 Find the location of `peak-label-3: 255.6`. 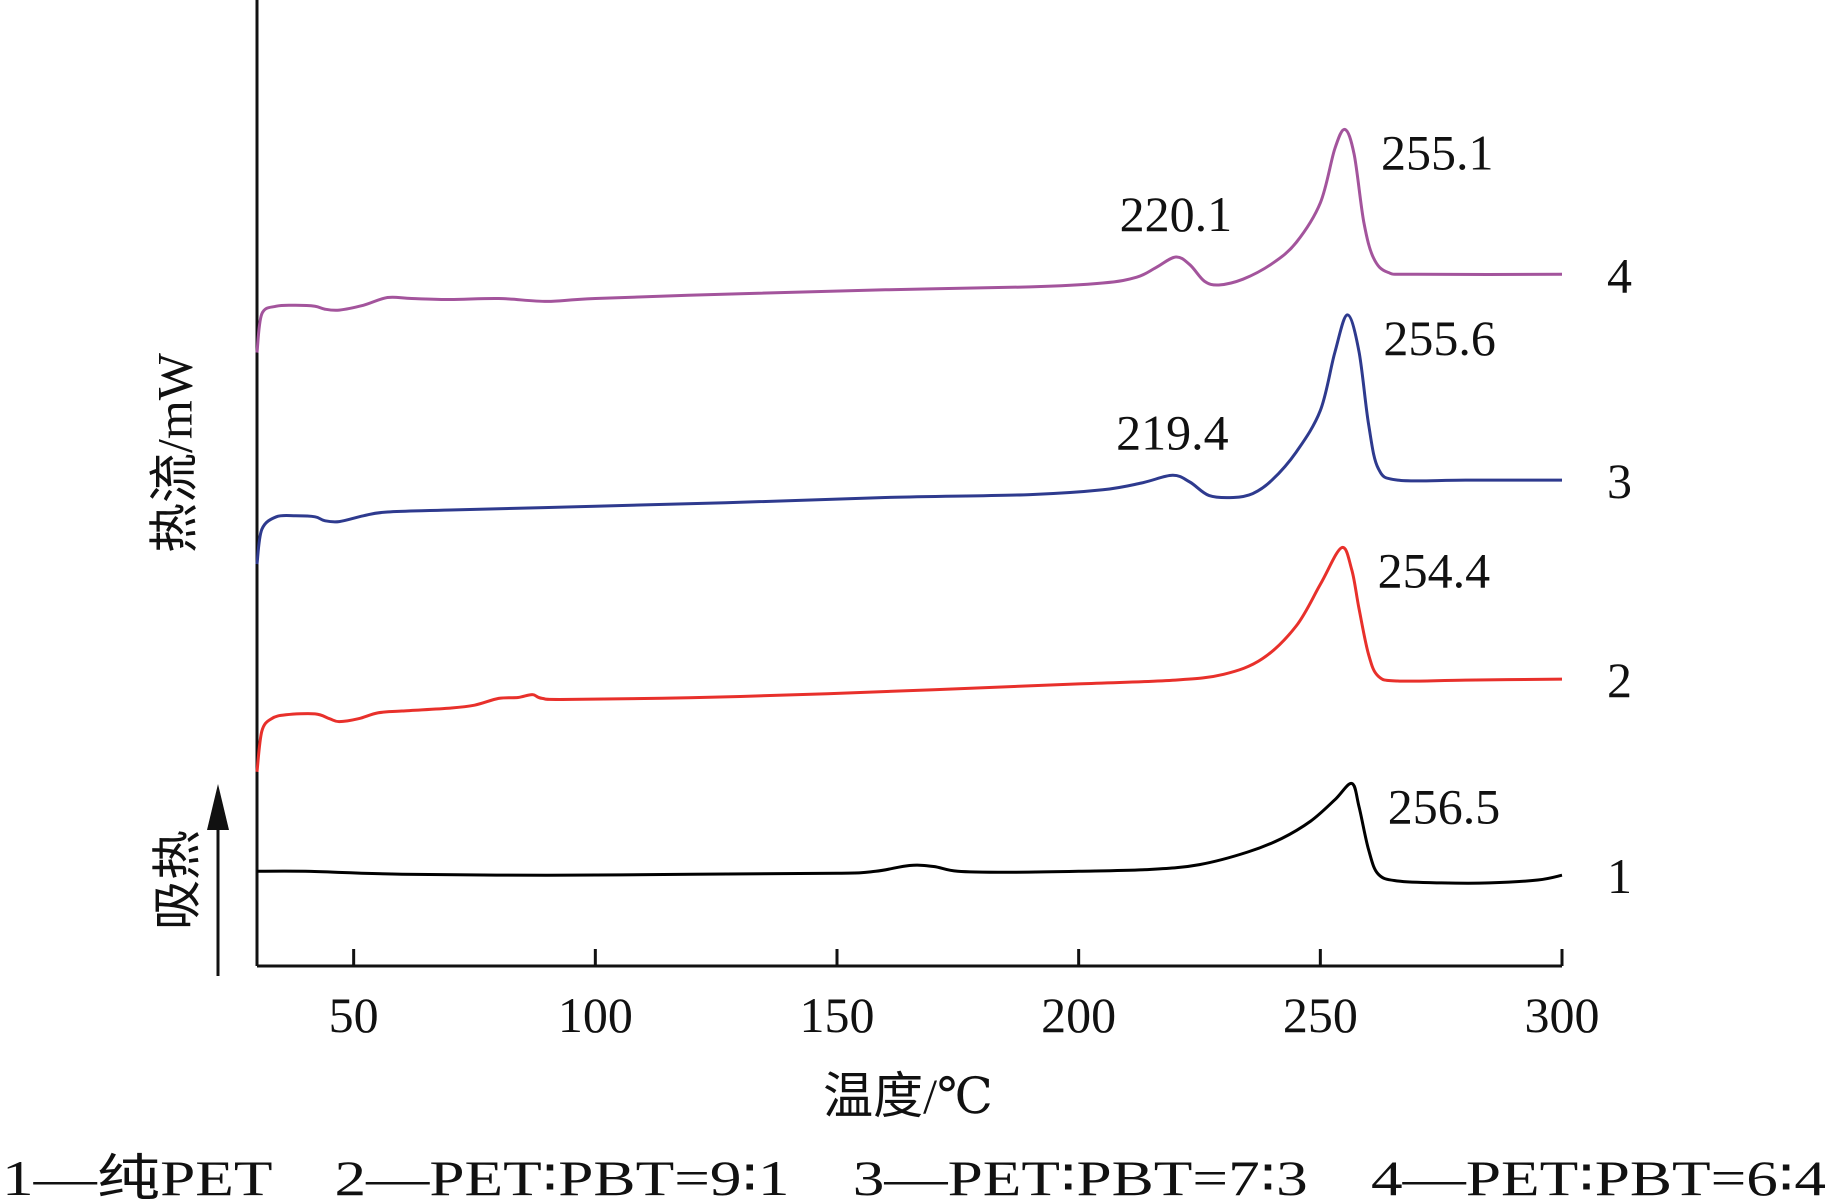

peak-label-3: 255.6 is located at coordinates (1439, 338).